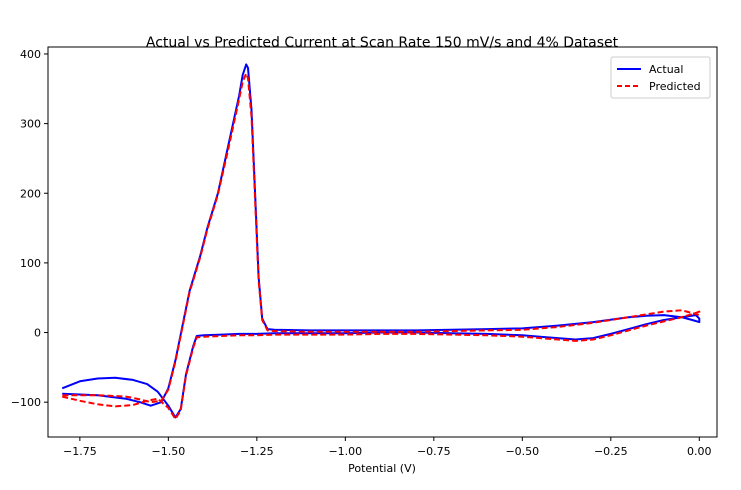  What do you see at coordinates (80, 451) in the screenshot?
I see `x-tick-label: −1.75` at bounding box center [80, 451].